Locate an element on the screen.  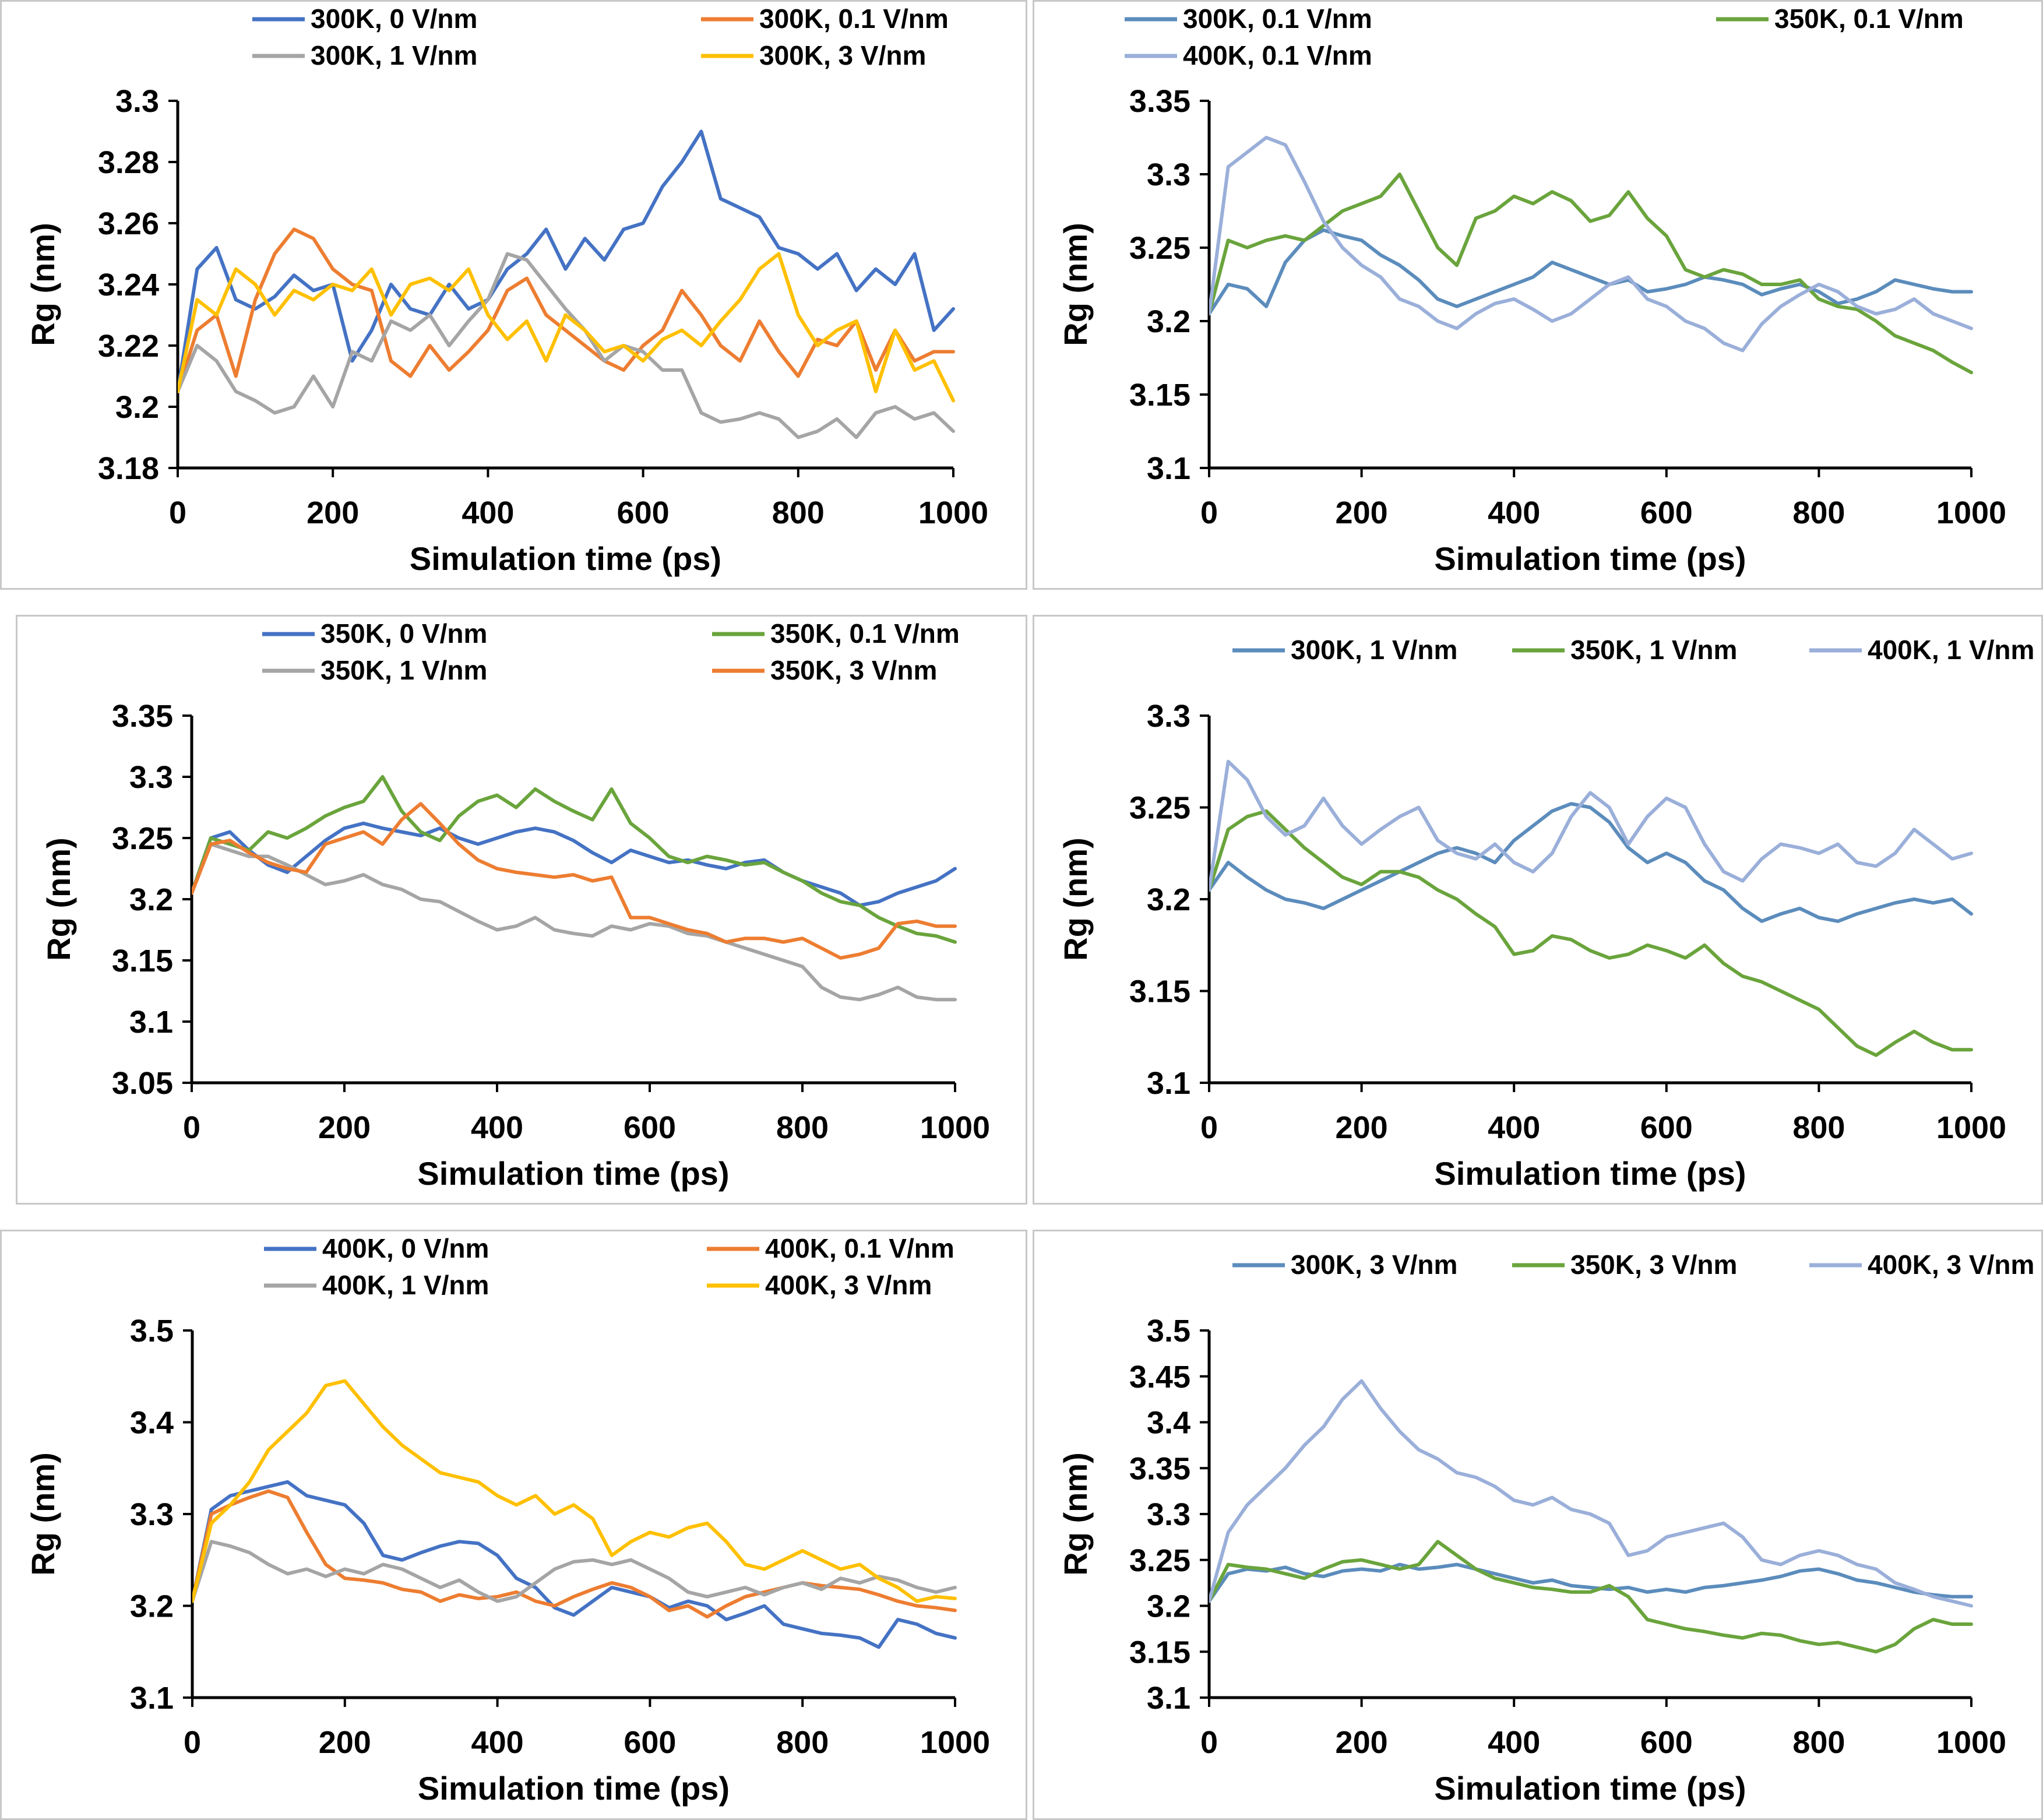
legend-label: 300K, 1 V/nm is located at coordinates (1374, 650).